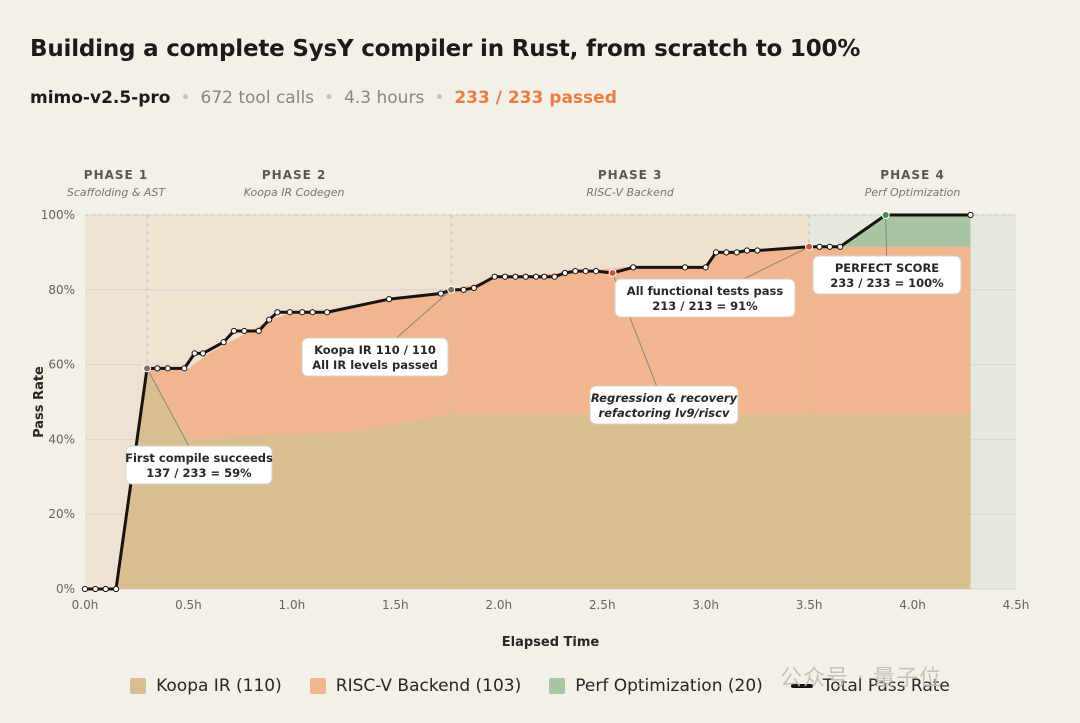 Image resolution: width=1080 pixels, height=723 pixels. I want to click on phase-subtitle: Perf Optimization, so click(913, 192).